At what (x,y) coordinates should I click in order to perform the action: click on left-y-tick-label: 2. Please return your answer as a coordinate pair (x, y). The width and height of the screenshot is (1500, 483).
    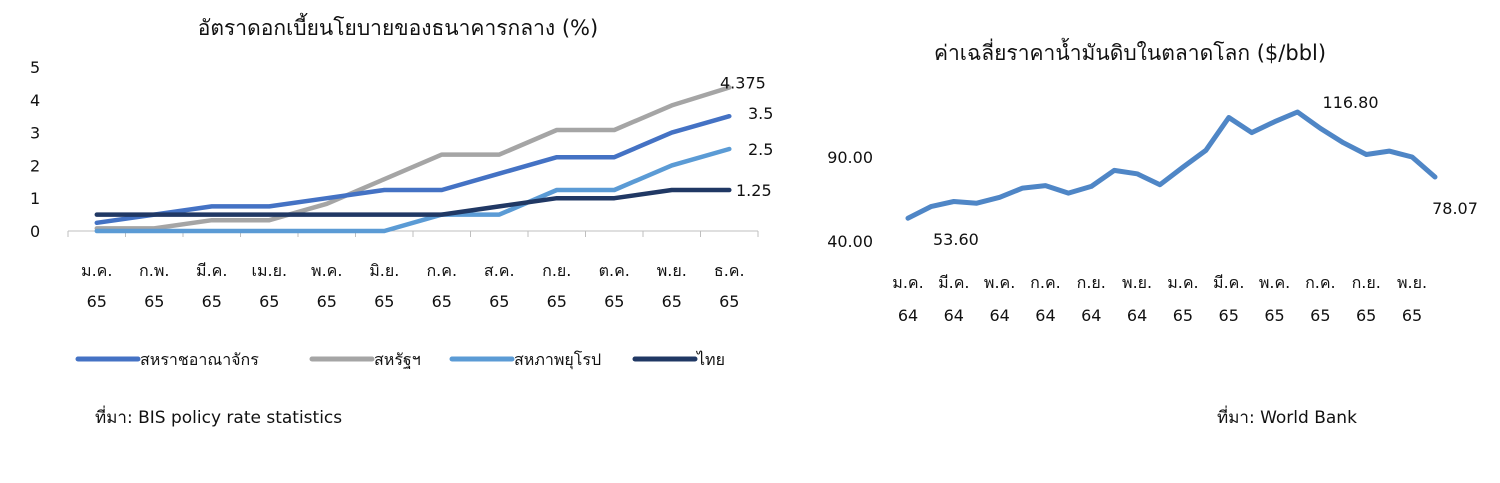
    Looking at the image, I should click on (35, 165).